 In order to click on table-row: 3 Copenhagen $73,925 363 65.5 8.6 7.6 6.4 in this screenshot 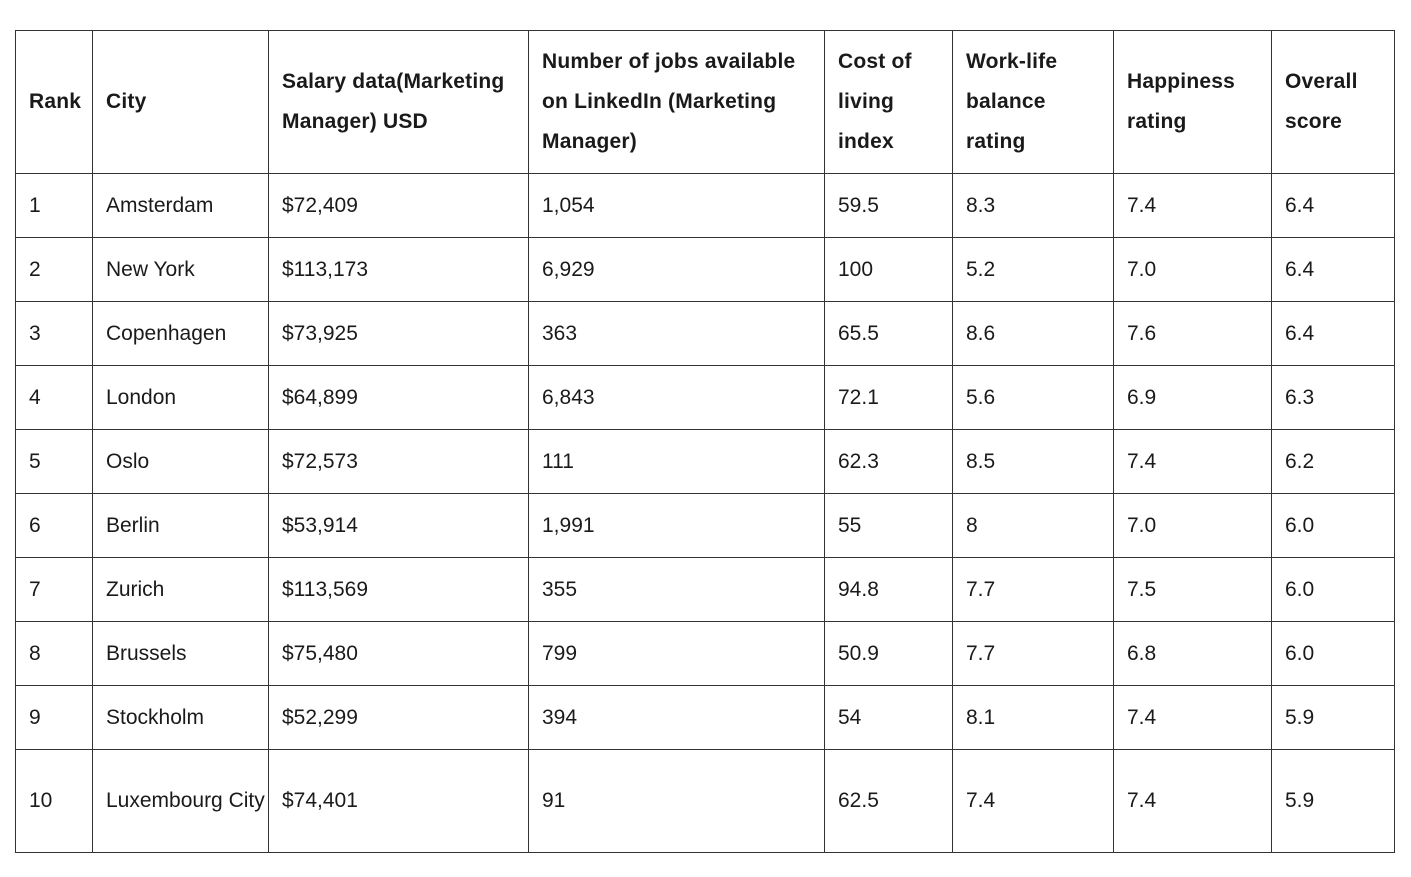, I will do `click(705, 333)`.